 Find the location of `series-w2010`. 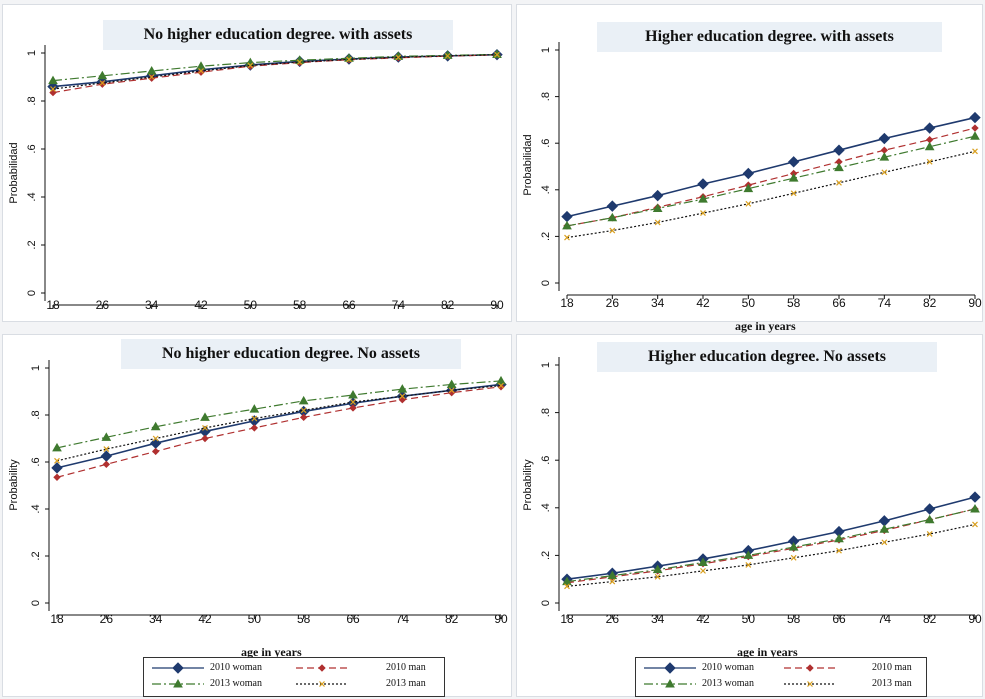

series-w2010 is located at coordinates (279, 426).